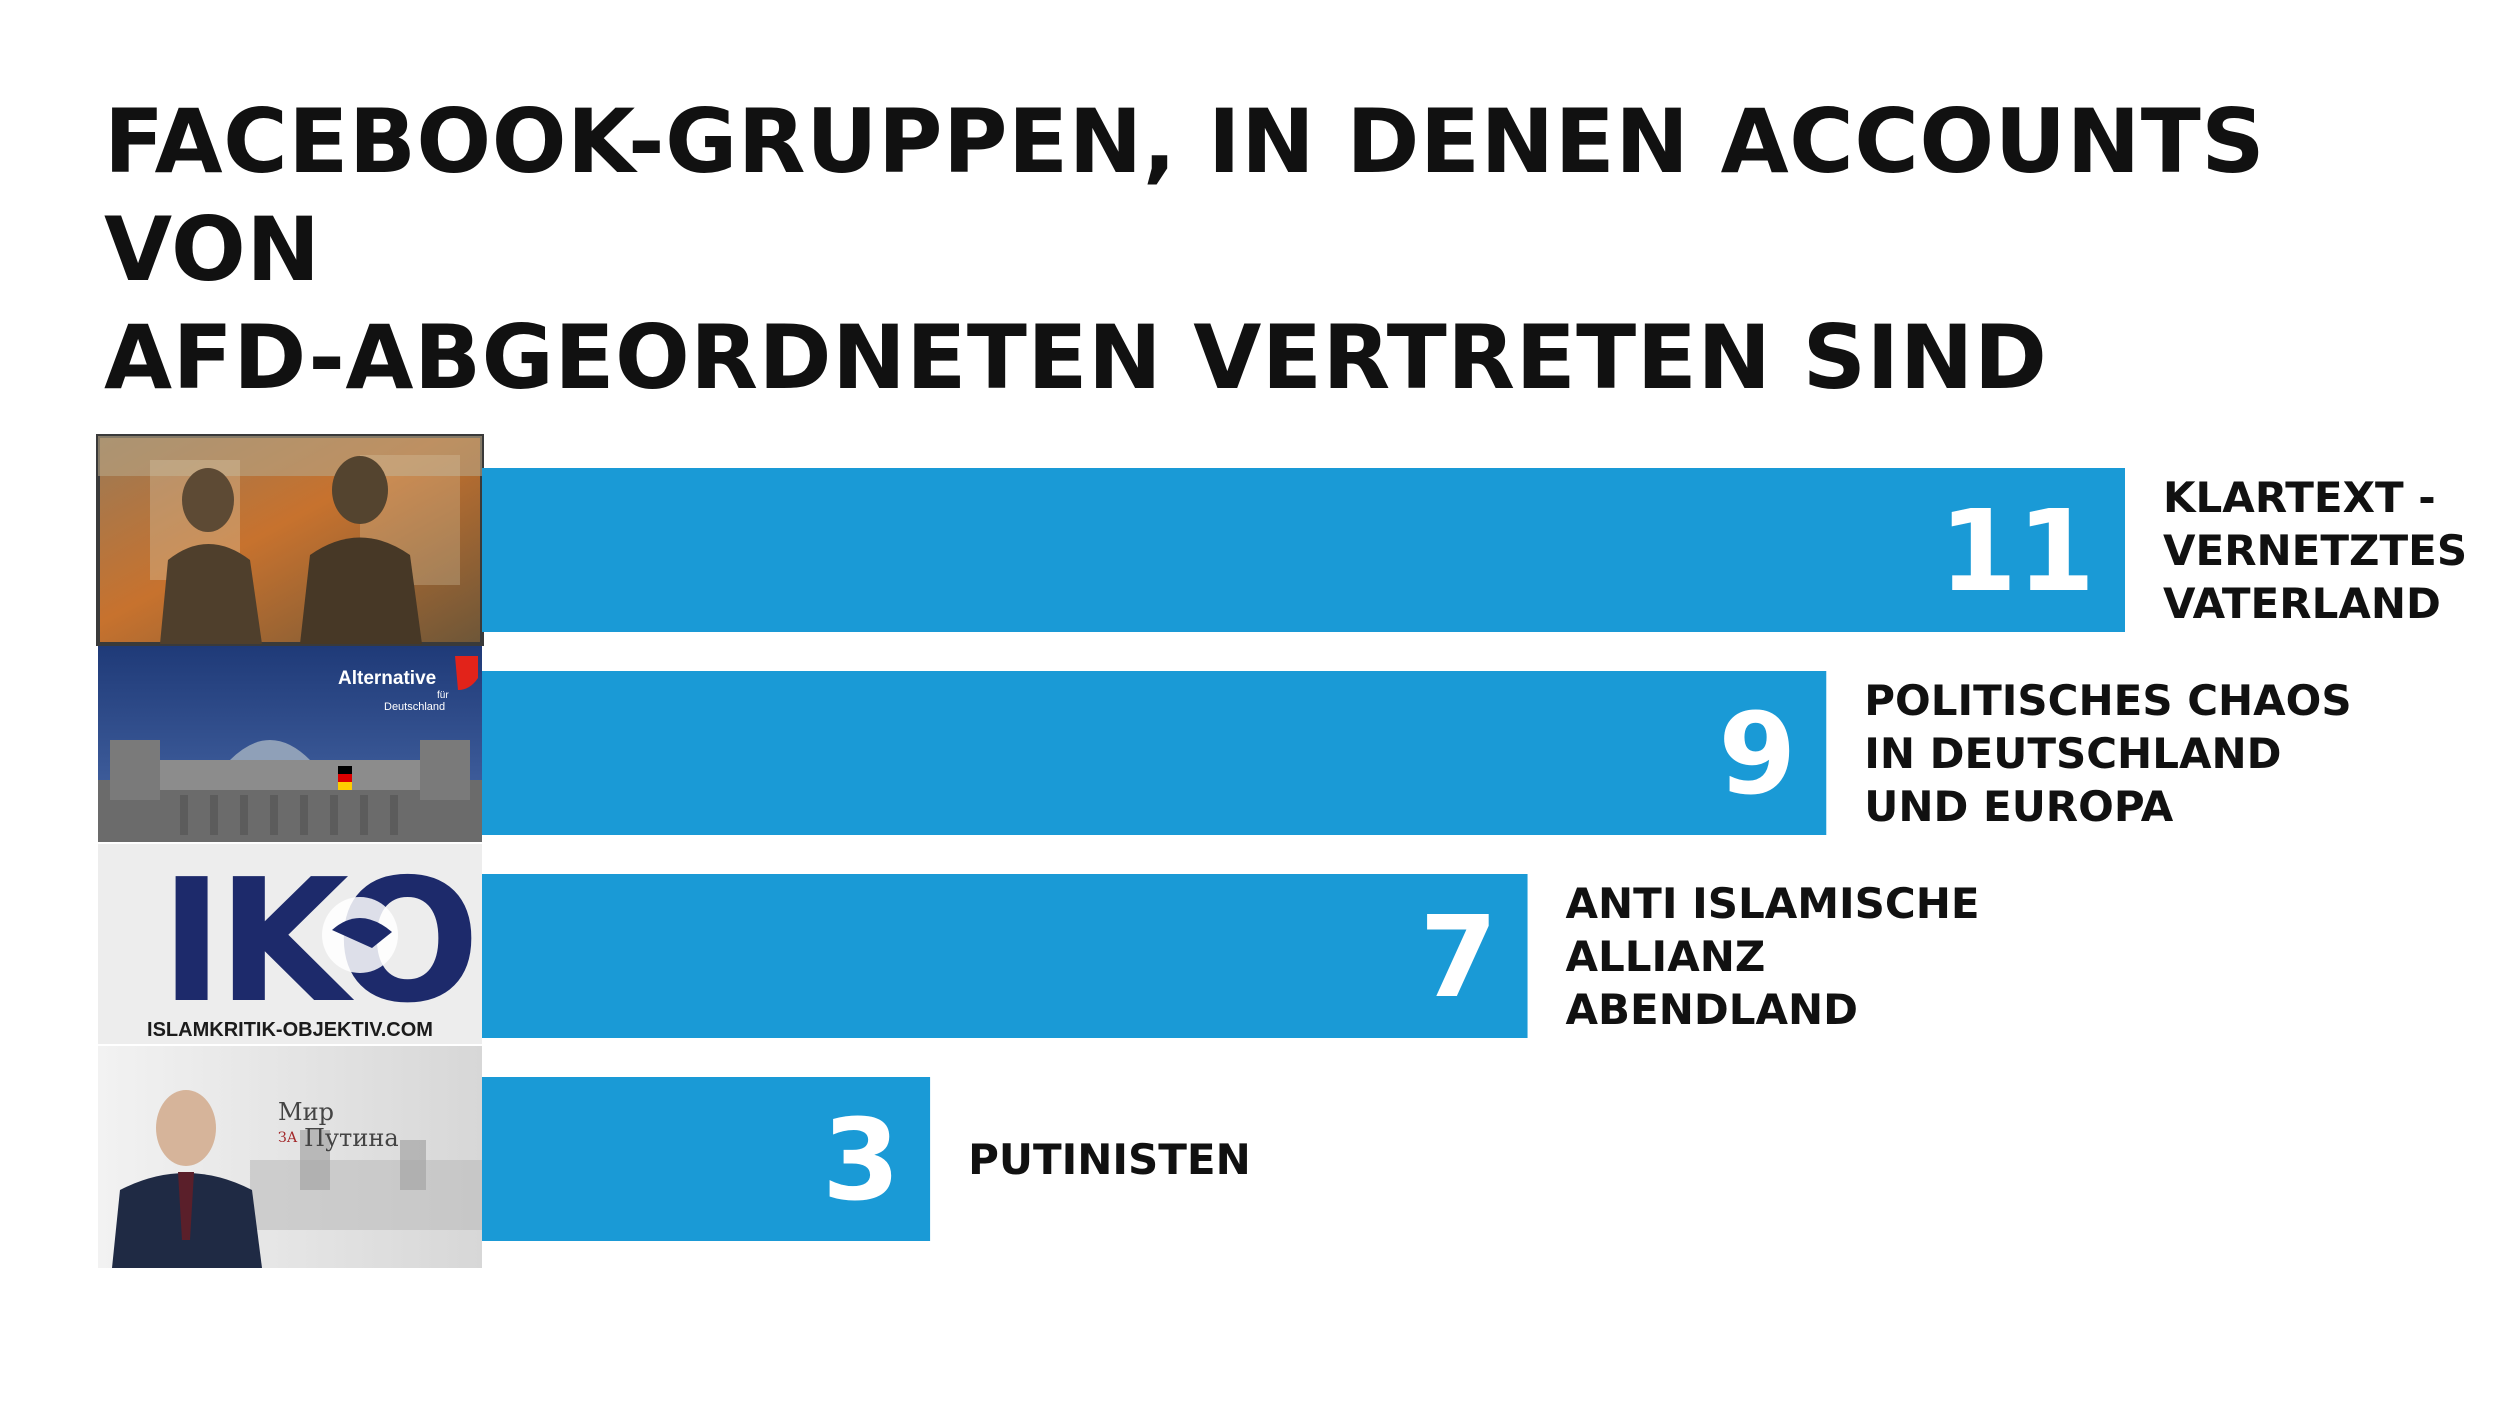 This screenshot has height=1406, width=2500. Describe the element at coordinates (2315, 550) in the screenshot. I see `category-label: VERNETZTES` at that location.